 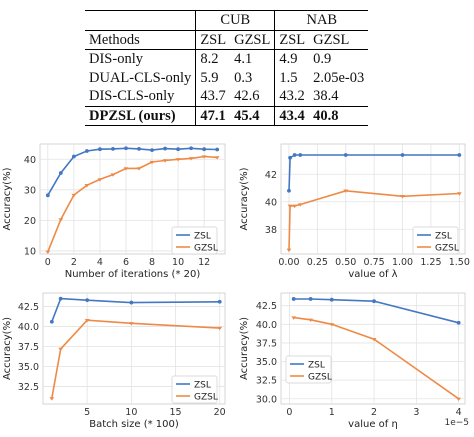 What do you see at coordinates (213, 59) in the screenshot?
I see `table-cell: 8.2` at bounding box center [213, 59].